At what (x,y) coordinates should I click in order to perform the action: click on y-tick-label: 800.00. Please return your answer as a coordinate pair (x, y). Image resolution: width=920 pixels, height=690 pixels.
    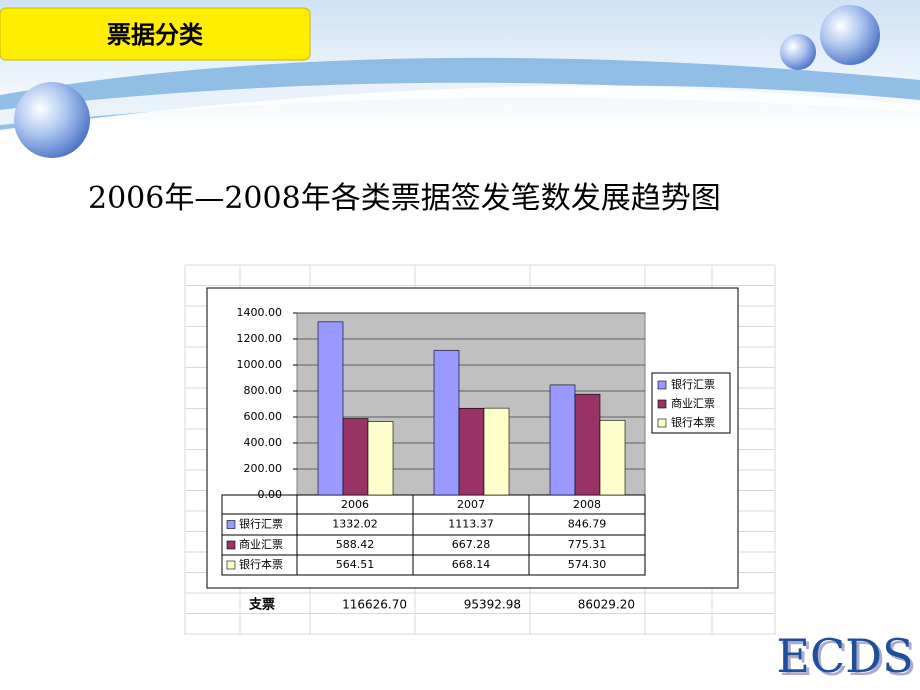
    Looking at the image, I should click on (263, 390).